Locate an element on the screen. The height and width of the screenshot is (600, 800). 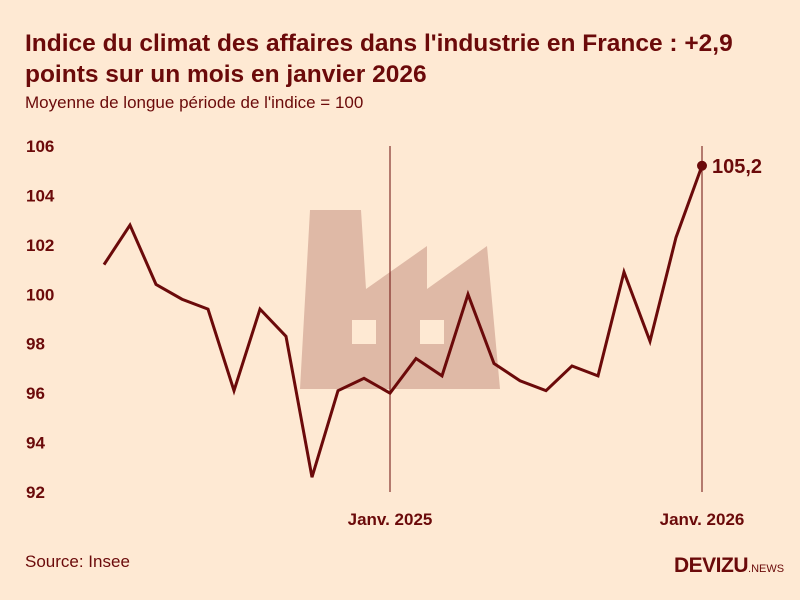
value-label: 105,2 is located at coordinates (737, 167).